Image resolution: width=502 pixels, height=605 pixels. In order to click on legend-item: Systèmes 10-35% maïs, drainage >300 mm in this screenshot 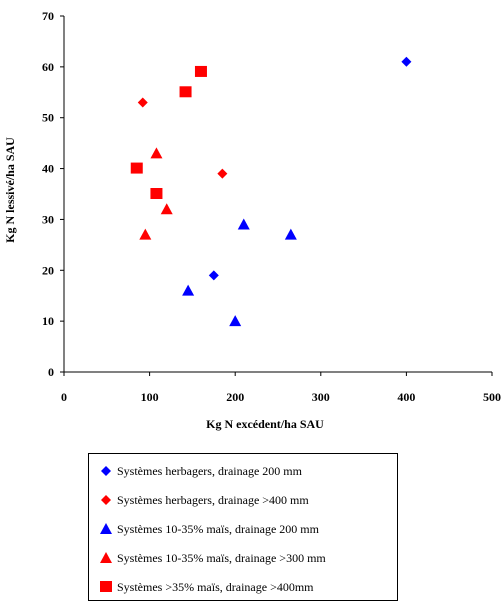, I will do `click(212, 558)`.